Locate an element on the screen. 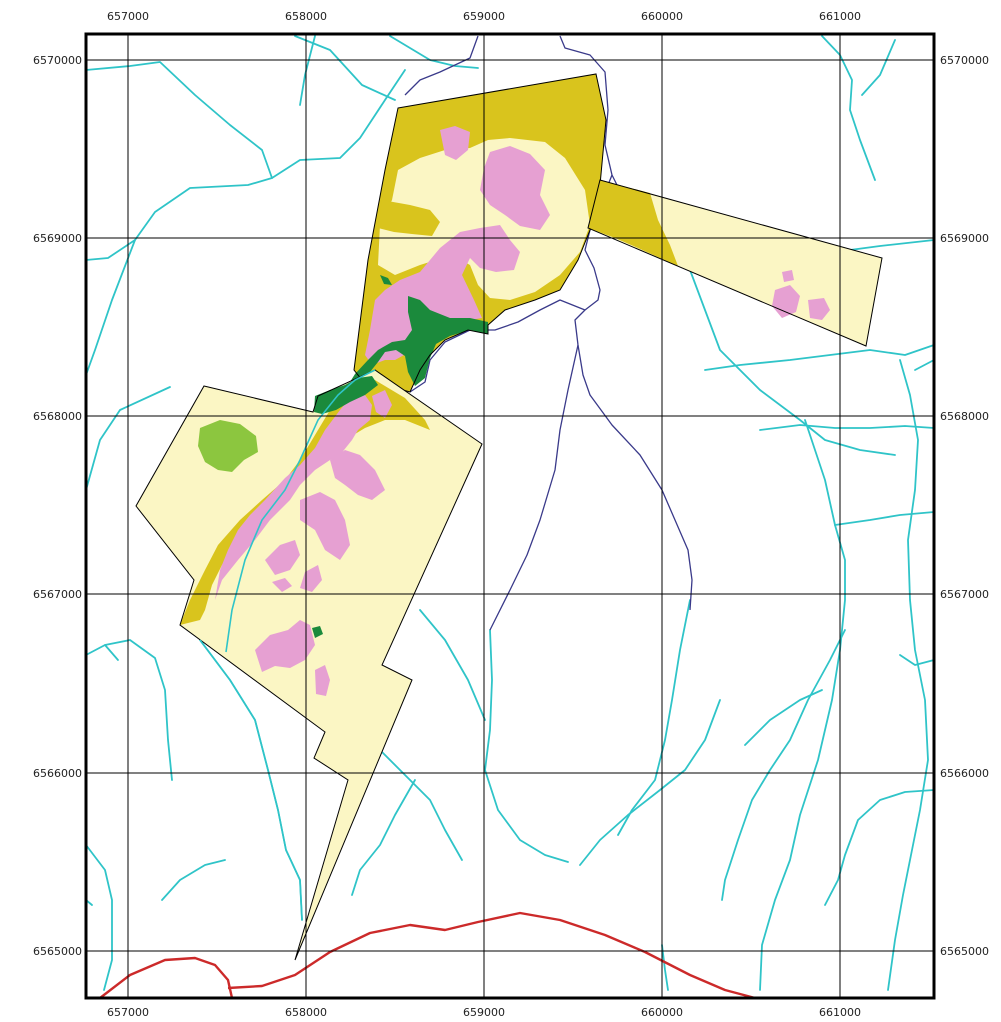  streams-overlay is located at coordinates (287, 645).